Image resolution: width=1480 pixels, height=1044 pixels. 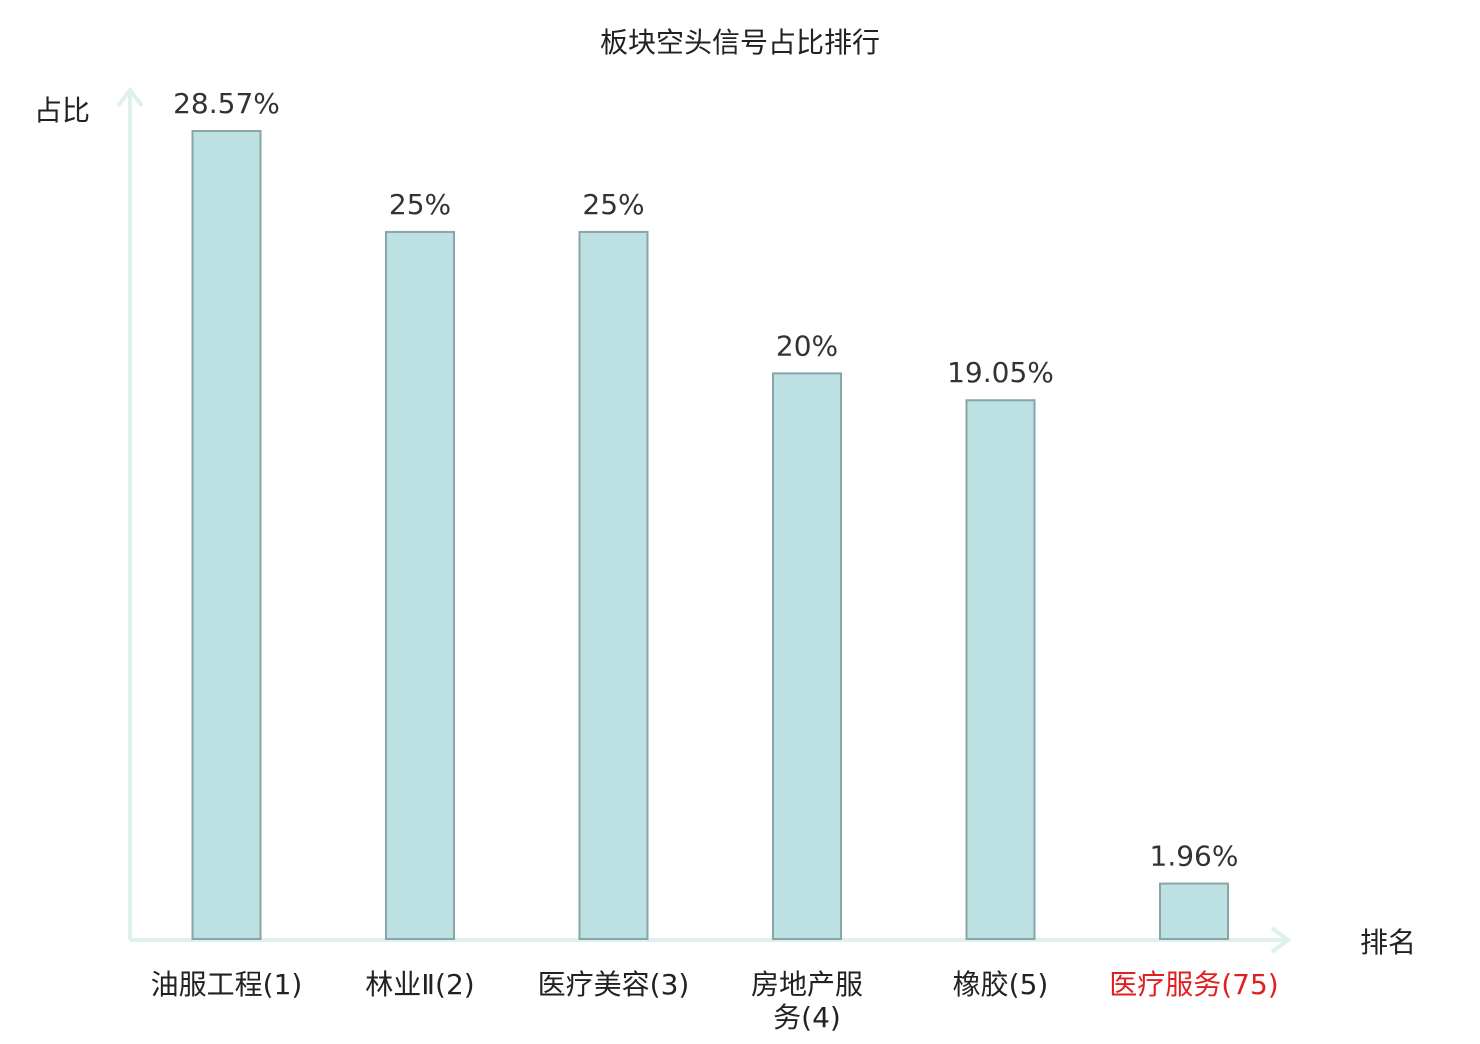 I want to click on value-label-4: 20%, so click(x=807, y=345).